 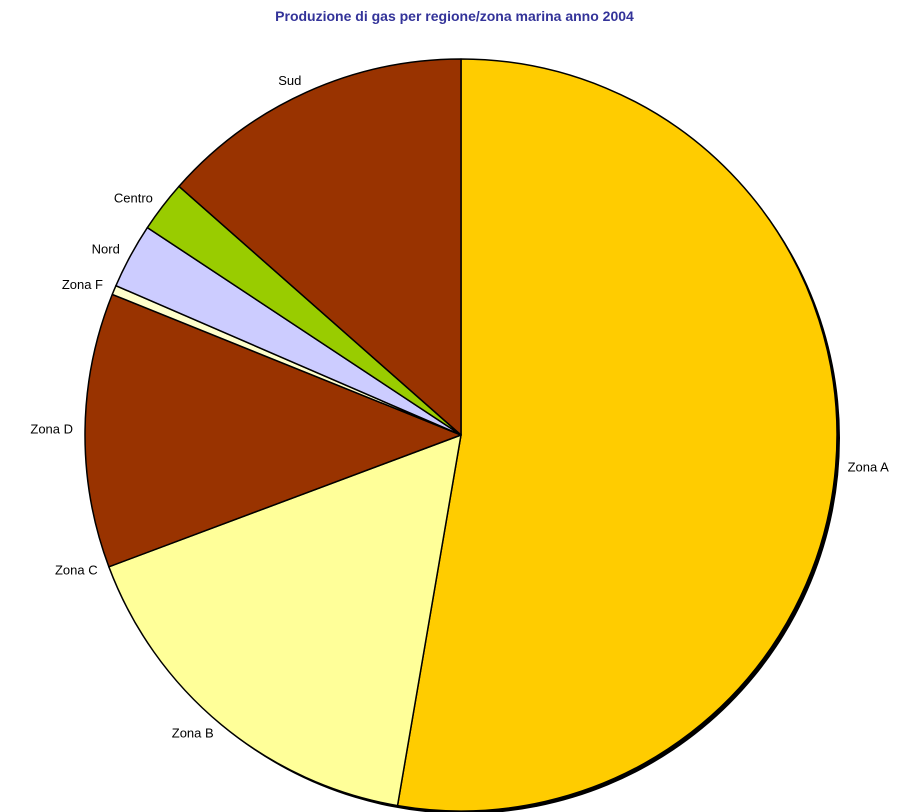 I want to click on pie-label-zona-a: Zona A, so click(x=869, y=466).